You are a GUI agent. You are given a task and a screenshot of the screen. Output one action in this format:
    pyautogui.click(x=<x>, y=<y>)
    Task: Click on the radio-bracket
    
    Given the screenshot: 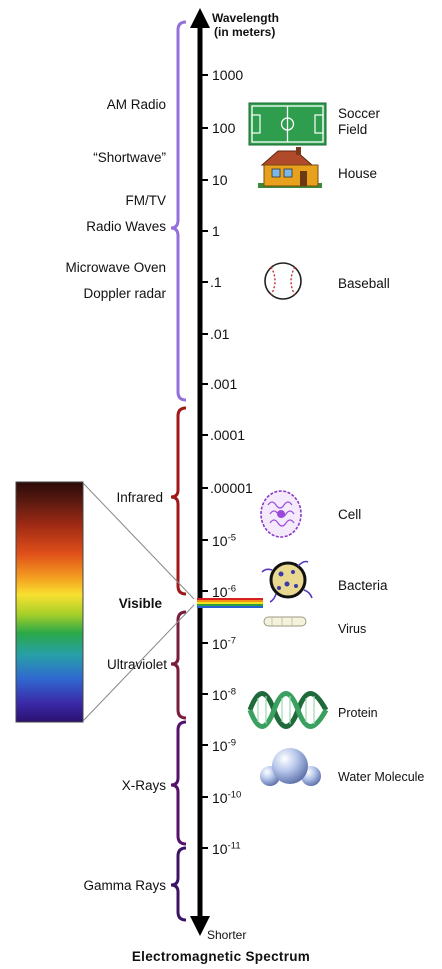 What is the action you would take?
    pyautogui.click(x=178, y=211)
    